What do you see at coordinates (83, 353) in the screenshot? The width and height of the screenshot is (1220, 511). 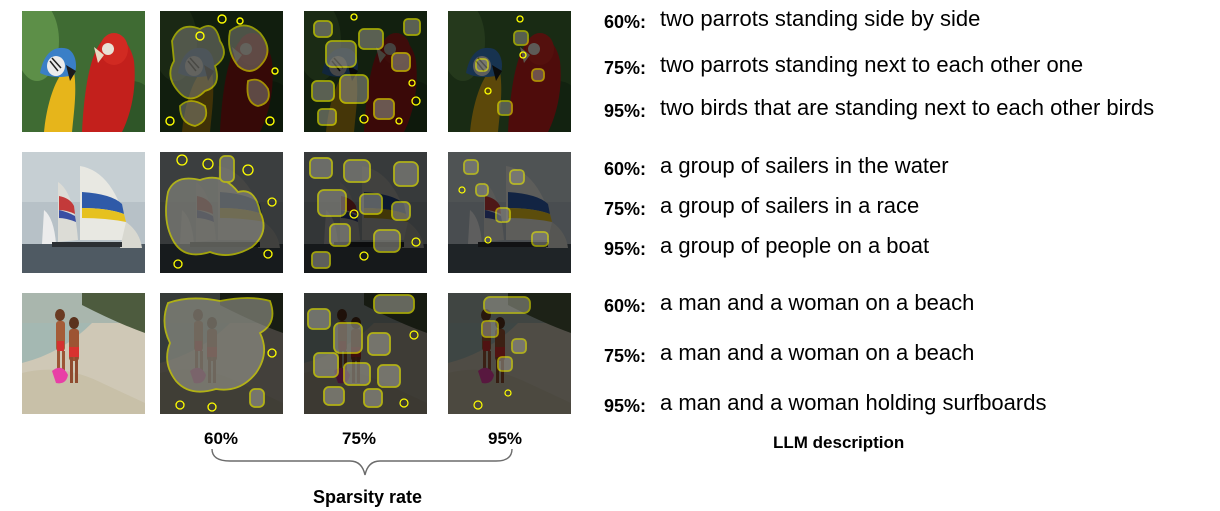 I see `beach-original-image` at bounding box center [83, 353].